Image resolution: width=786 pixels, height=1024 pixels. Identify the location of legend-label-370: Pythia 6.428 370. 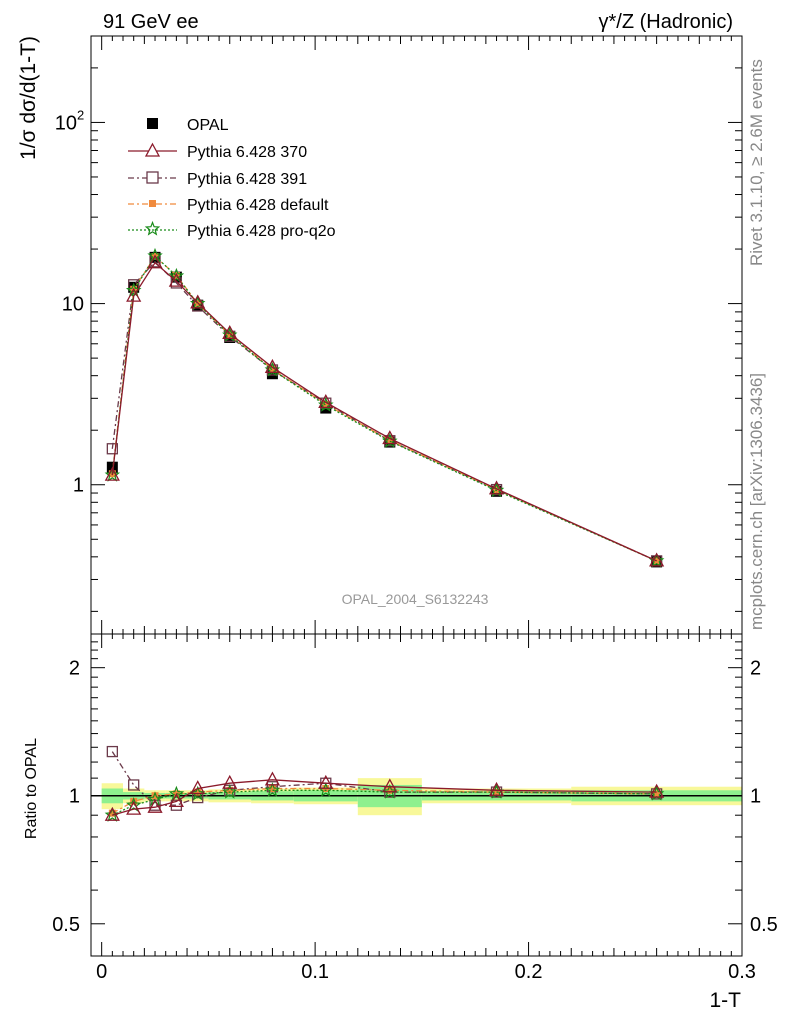
(247, 152).